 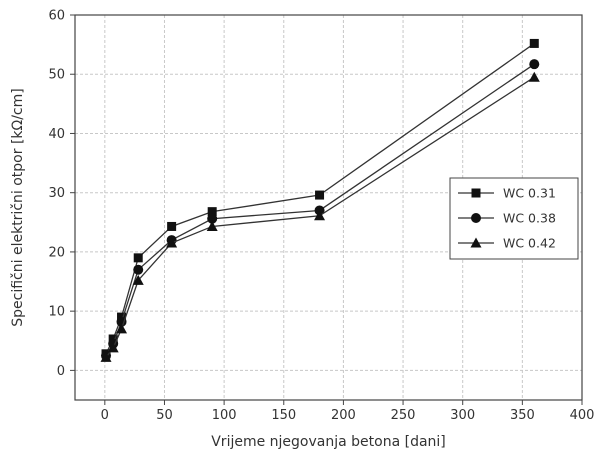 What do you see at coordinates (56, 312) in the screenshot?
I see `y-tick-label: 10` at bounding box center [56, 312].